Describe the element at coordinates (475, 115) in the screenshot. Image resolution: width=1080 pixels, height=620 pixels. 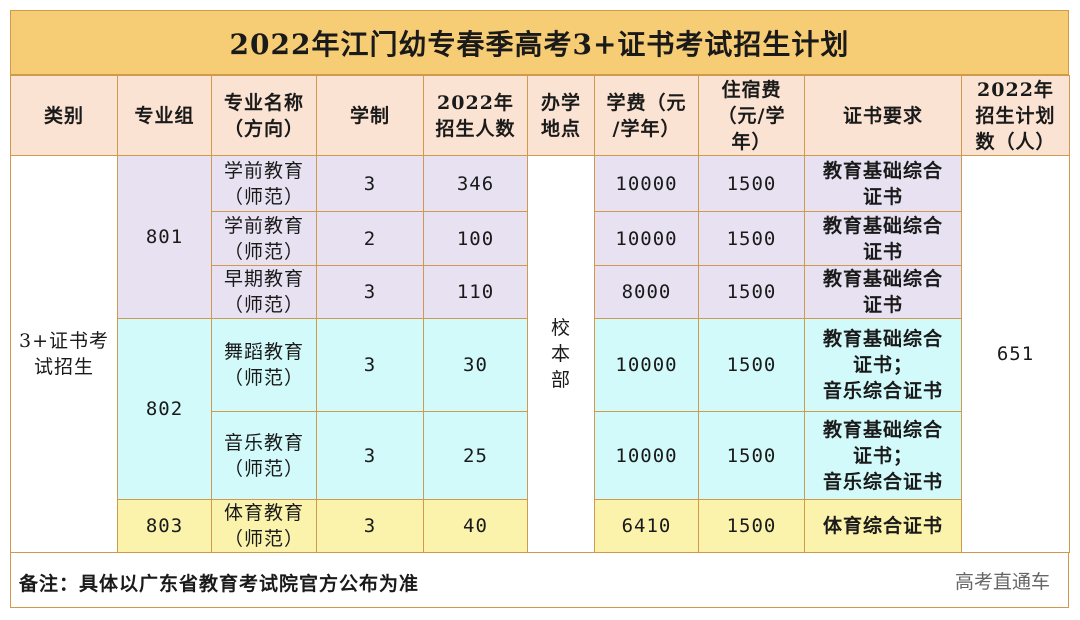
I see `header-enroll: 2022年 招生人数` at that location.